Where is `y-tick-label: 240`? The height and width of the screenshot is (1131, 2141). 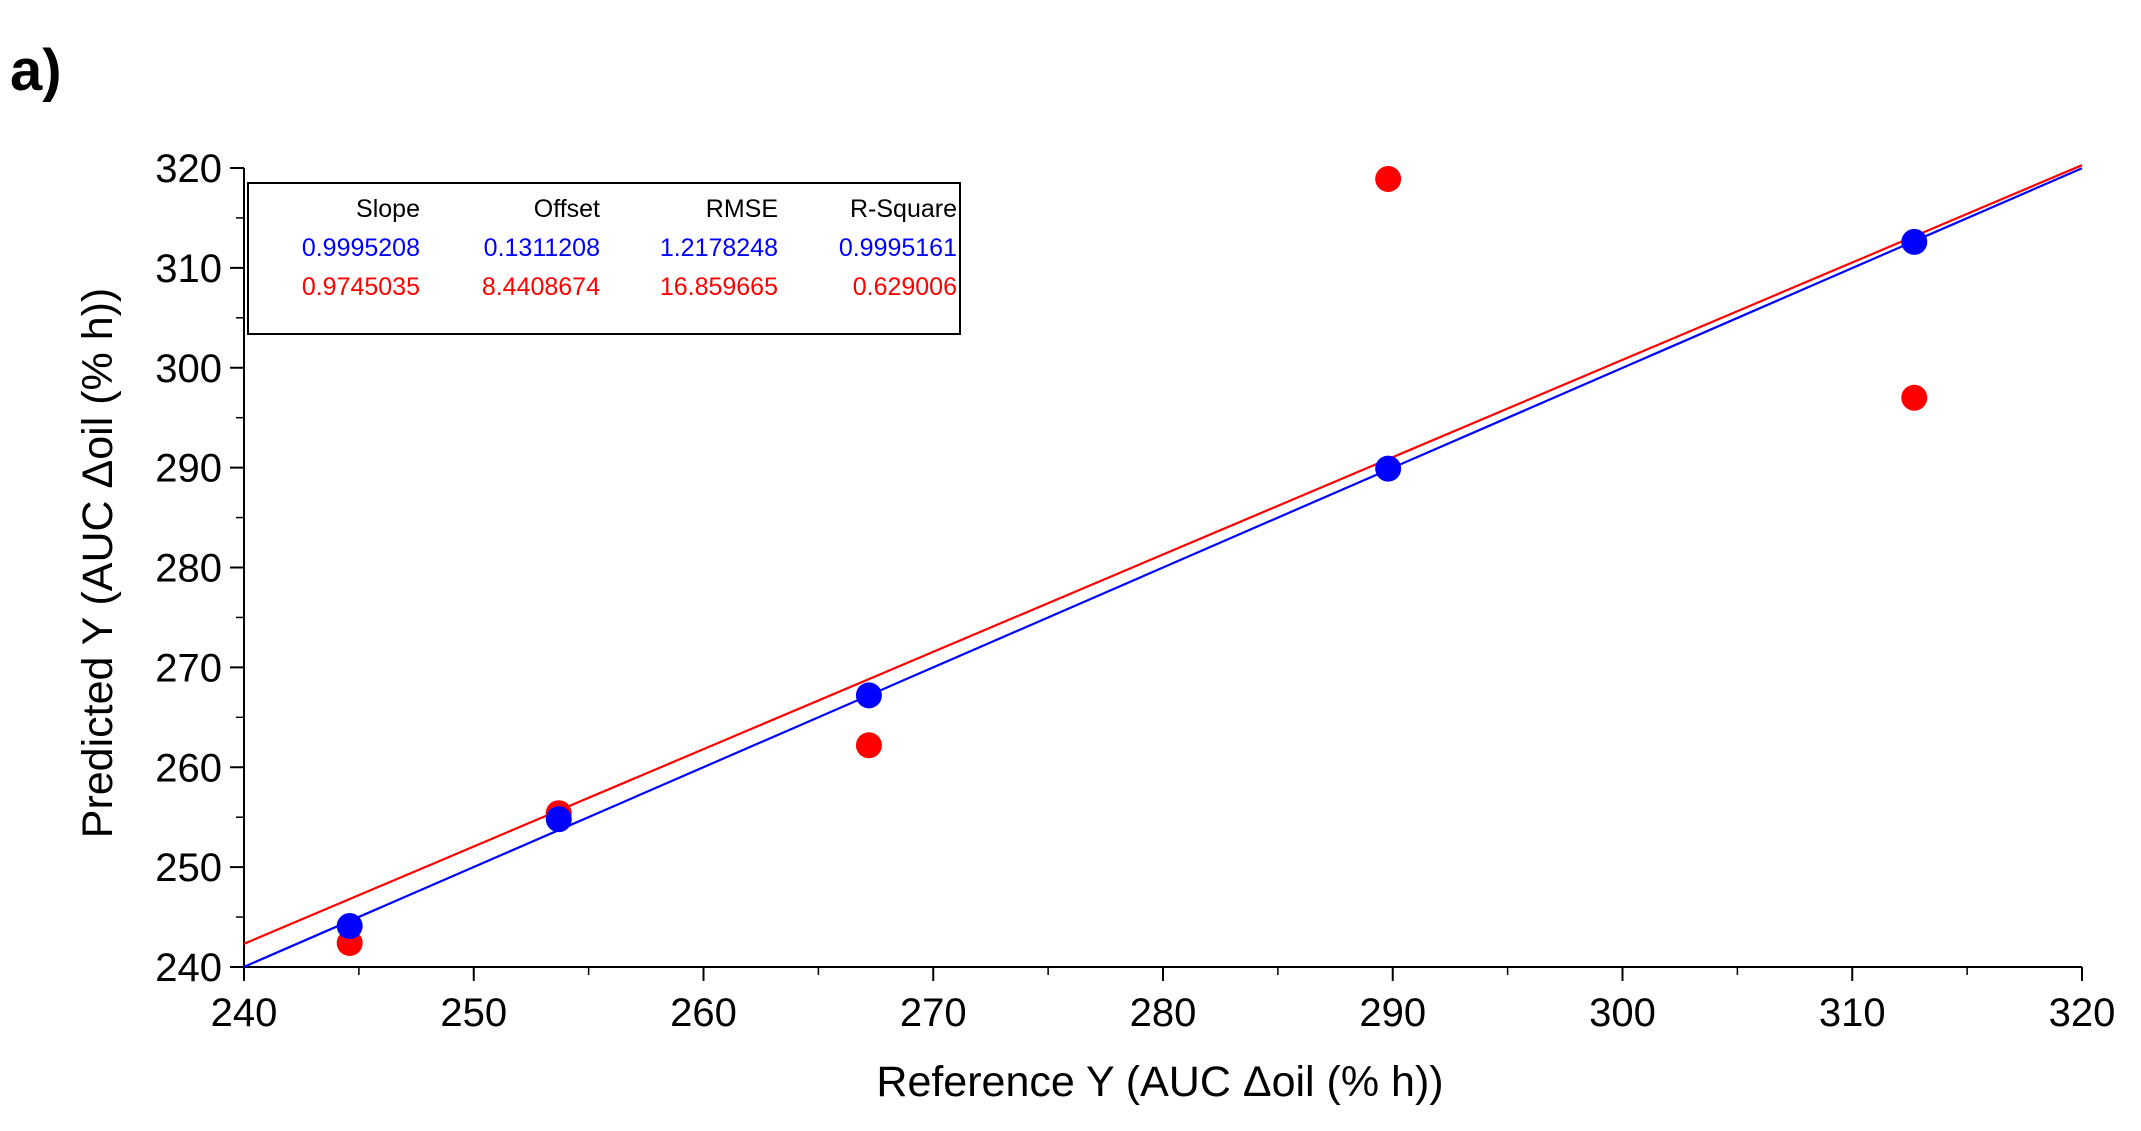 y-tick-label: 240 is located at coordinates (188, 968).